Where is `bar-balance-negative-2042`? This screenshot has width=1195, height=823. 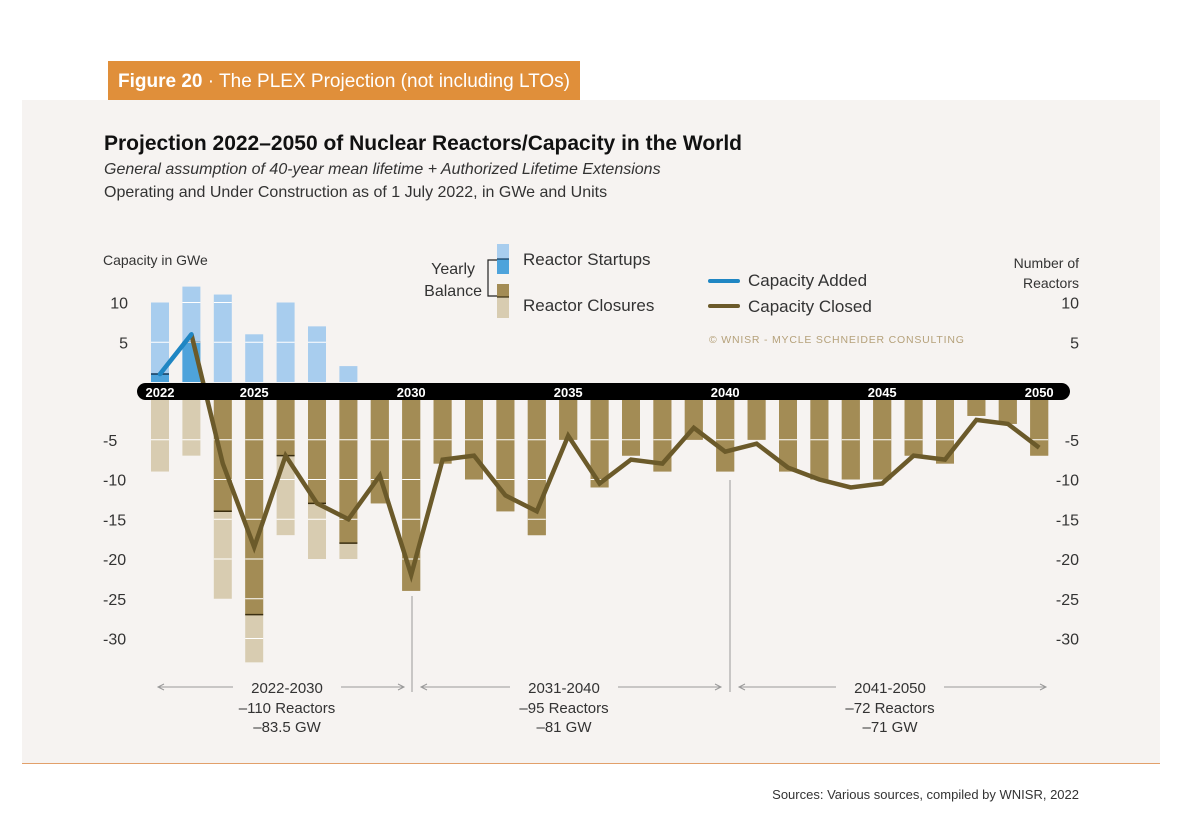 bar-balance-negative-2042 is located at coordinates (788, 436).